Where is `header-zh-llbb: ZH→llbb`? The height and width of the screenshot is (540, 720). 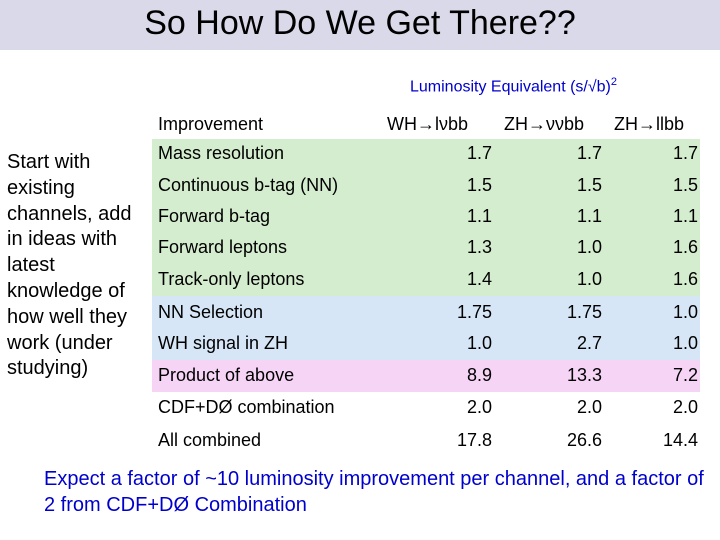 header-zh-llbb: ZH→llbb is located at coordinates (649, 124).